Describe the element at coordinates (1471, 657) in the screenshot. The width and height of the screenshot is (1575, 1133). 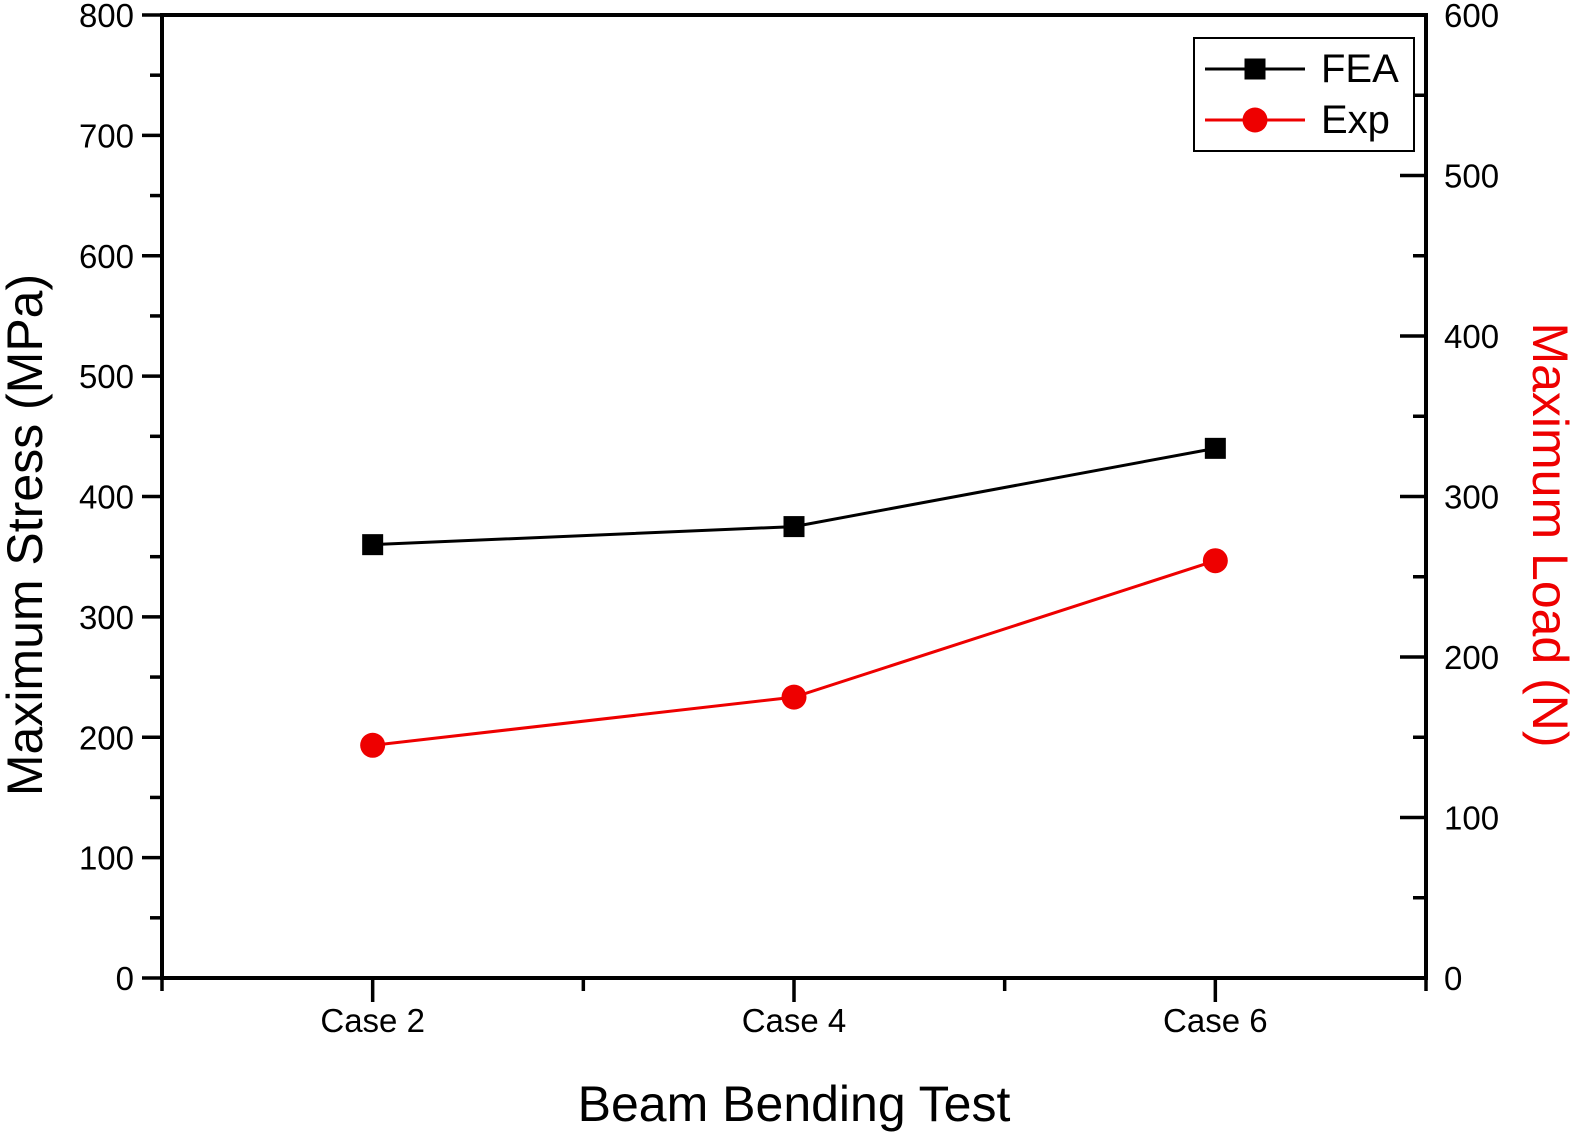
I see `right-axis-tick-label: 200` at that location.